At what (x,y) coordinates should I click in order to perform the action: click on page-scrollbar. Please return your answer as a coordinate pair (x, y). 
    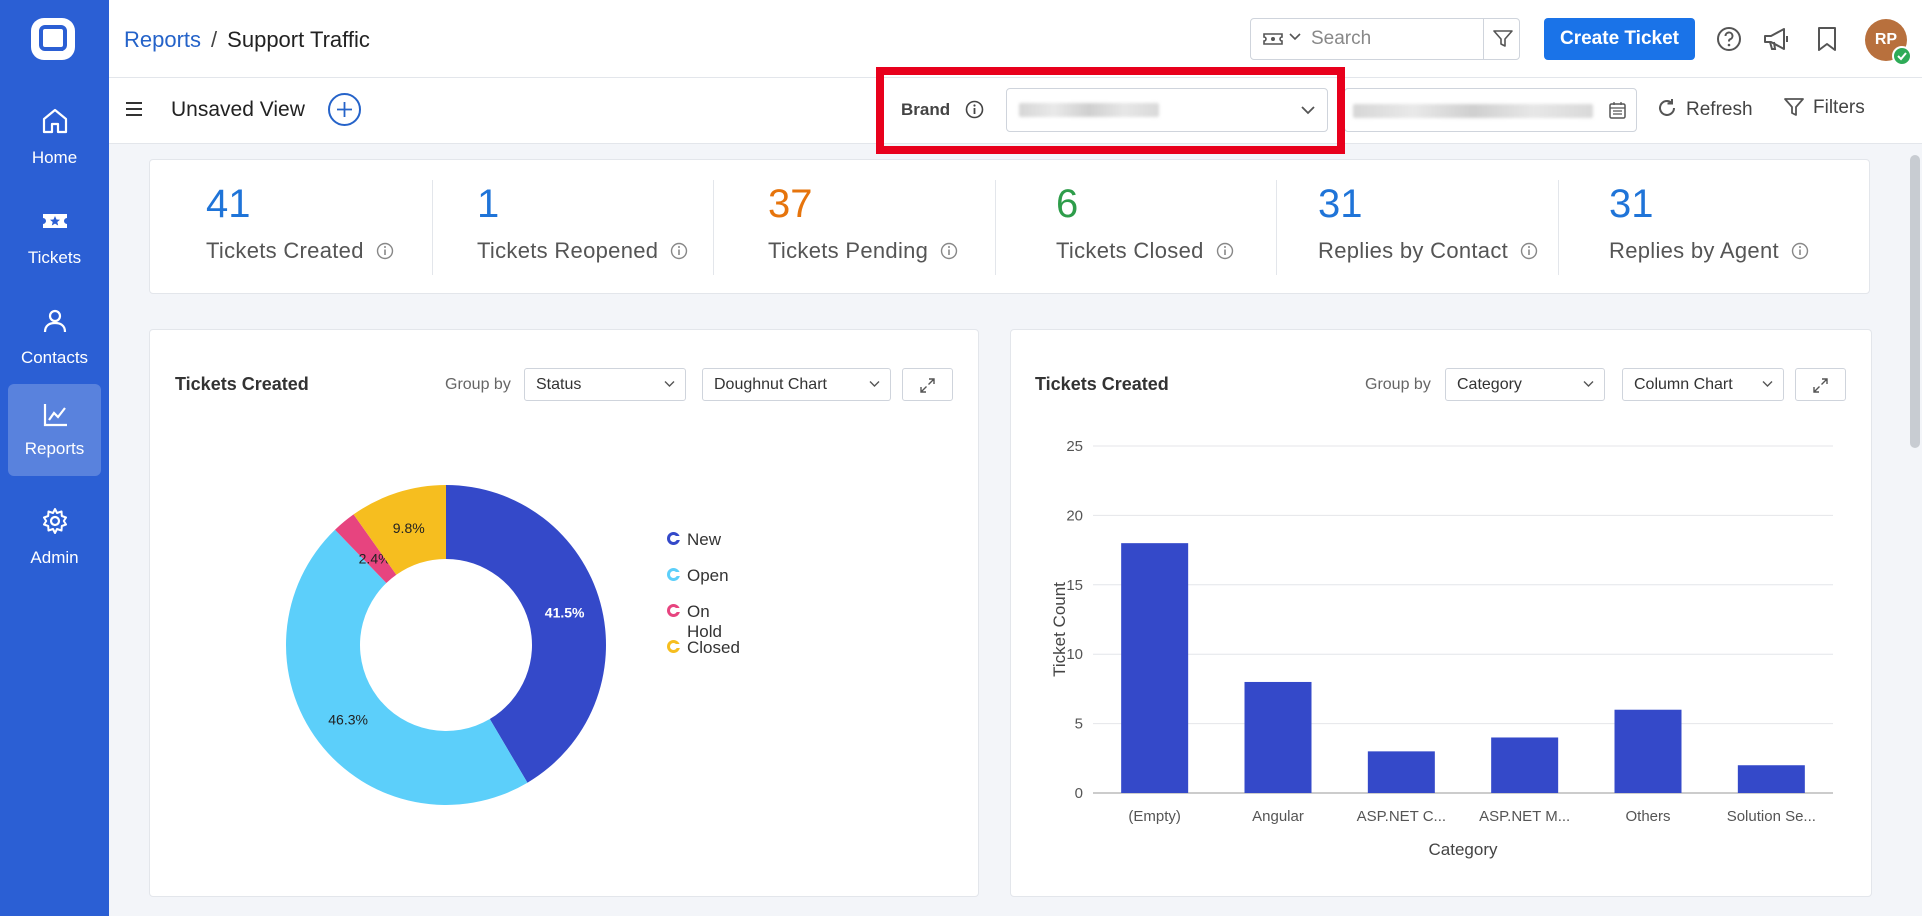
    Looking at the image, I should click on (1915, 301).